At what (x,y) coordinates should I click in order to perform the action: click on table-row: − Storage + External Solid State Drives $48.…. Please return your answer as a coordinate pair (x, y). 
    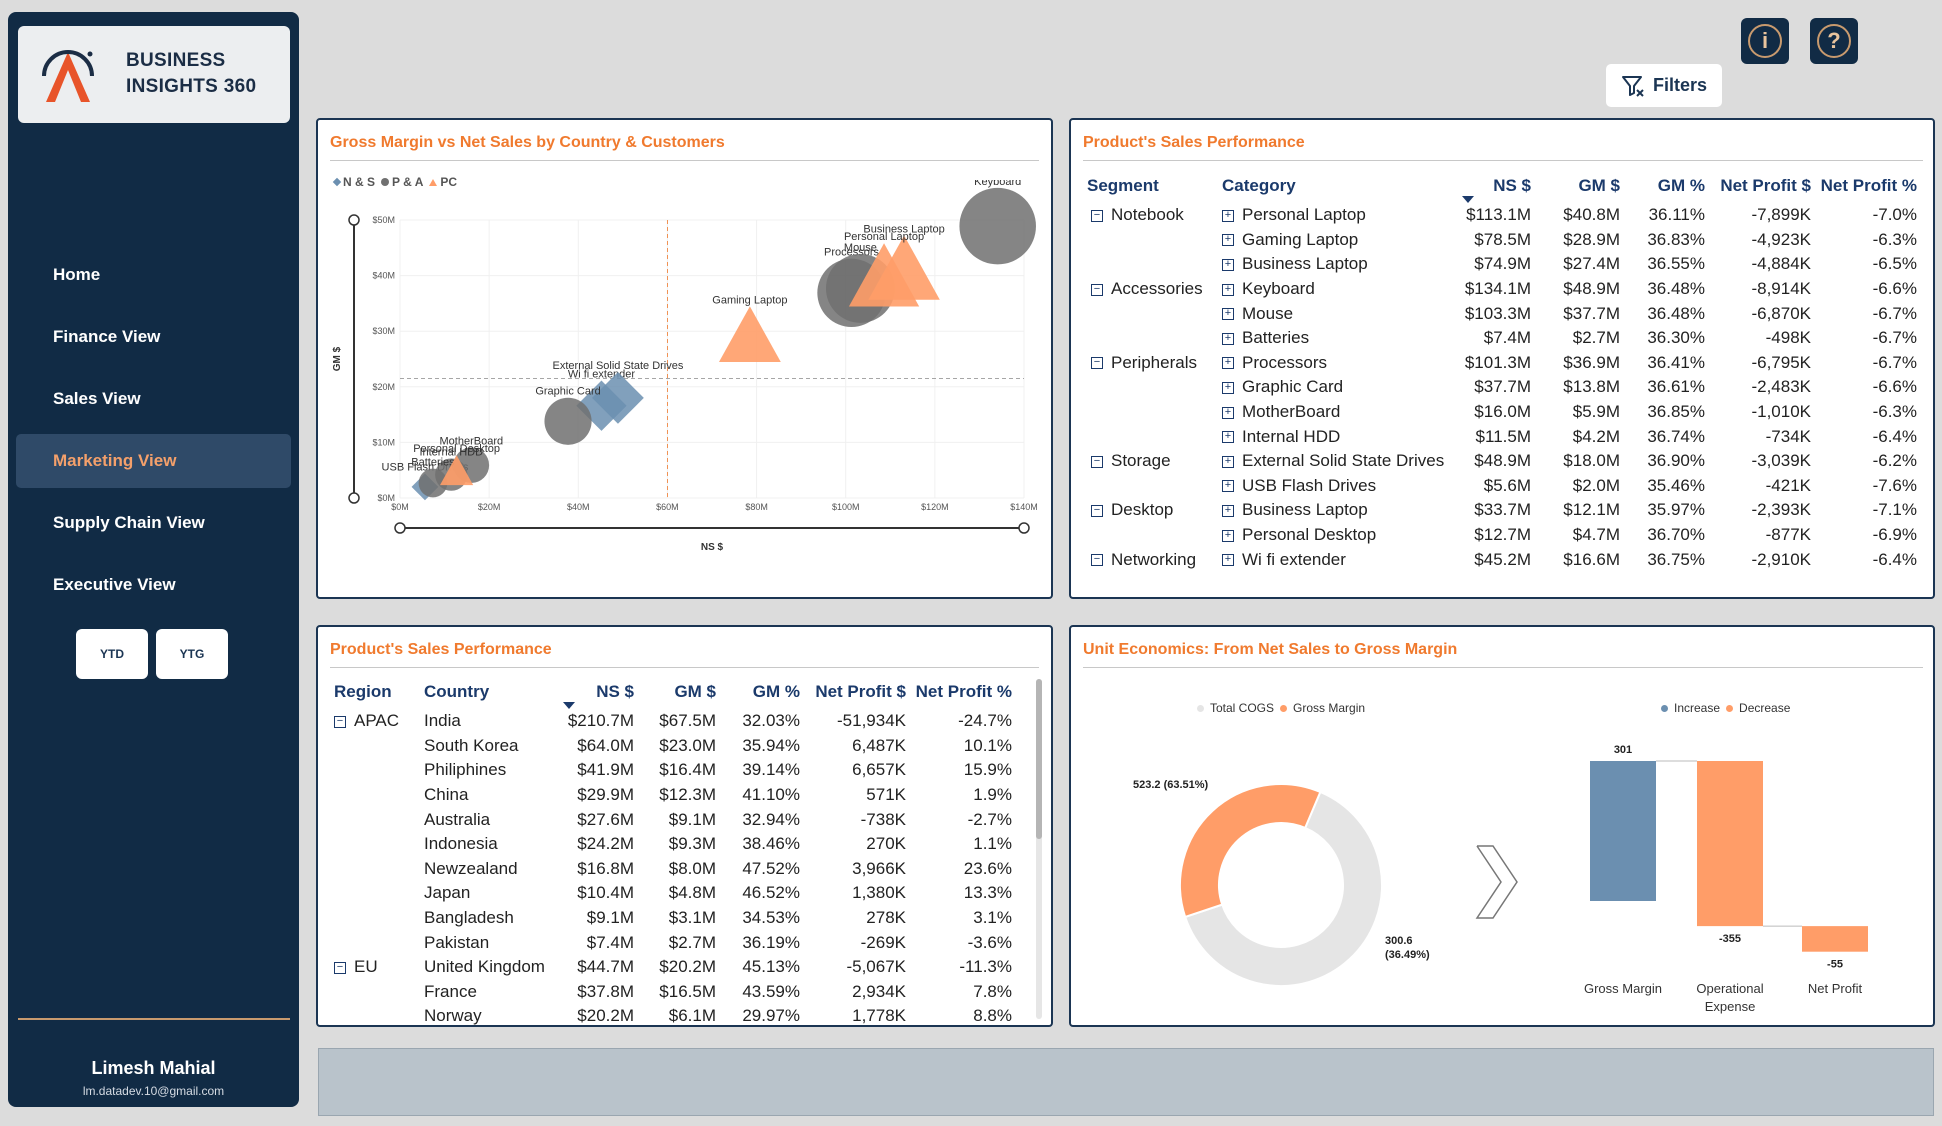
    Looking at the image, I should click on (1502, 461).